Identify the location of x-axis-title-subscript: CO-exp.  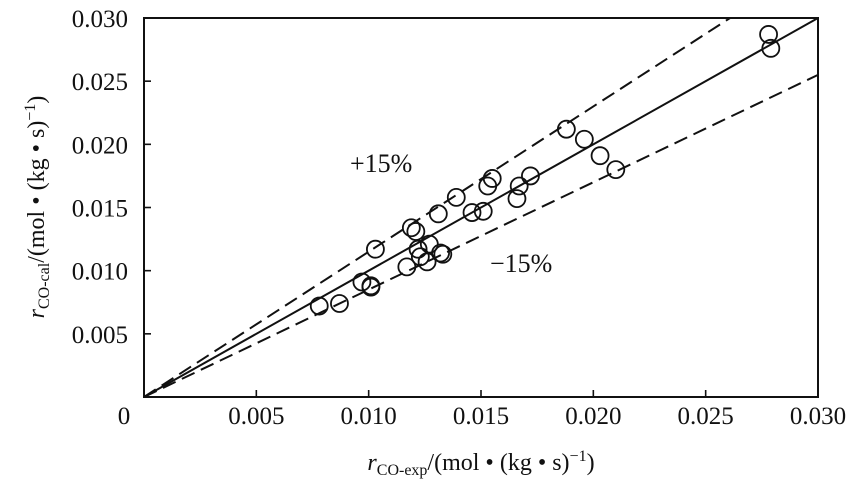
(402, 470).